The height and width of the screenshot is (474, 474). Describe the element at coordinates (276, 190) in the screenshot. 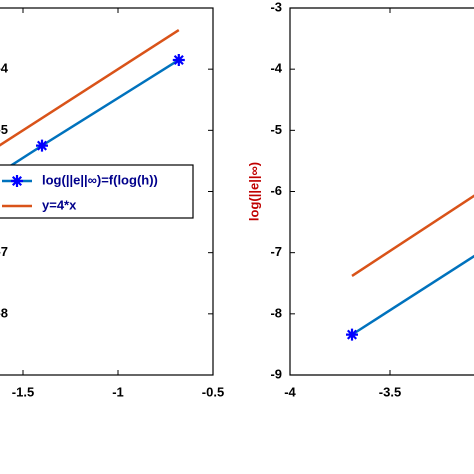

I see `y-tick-label: -6` at that location.